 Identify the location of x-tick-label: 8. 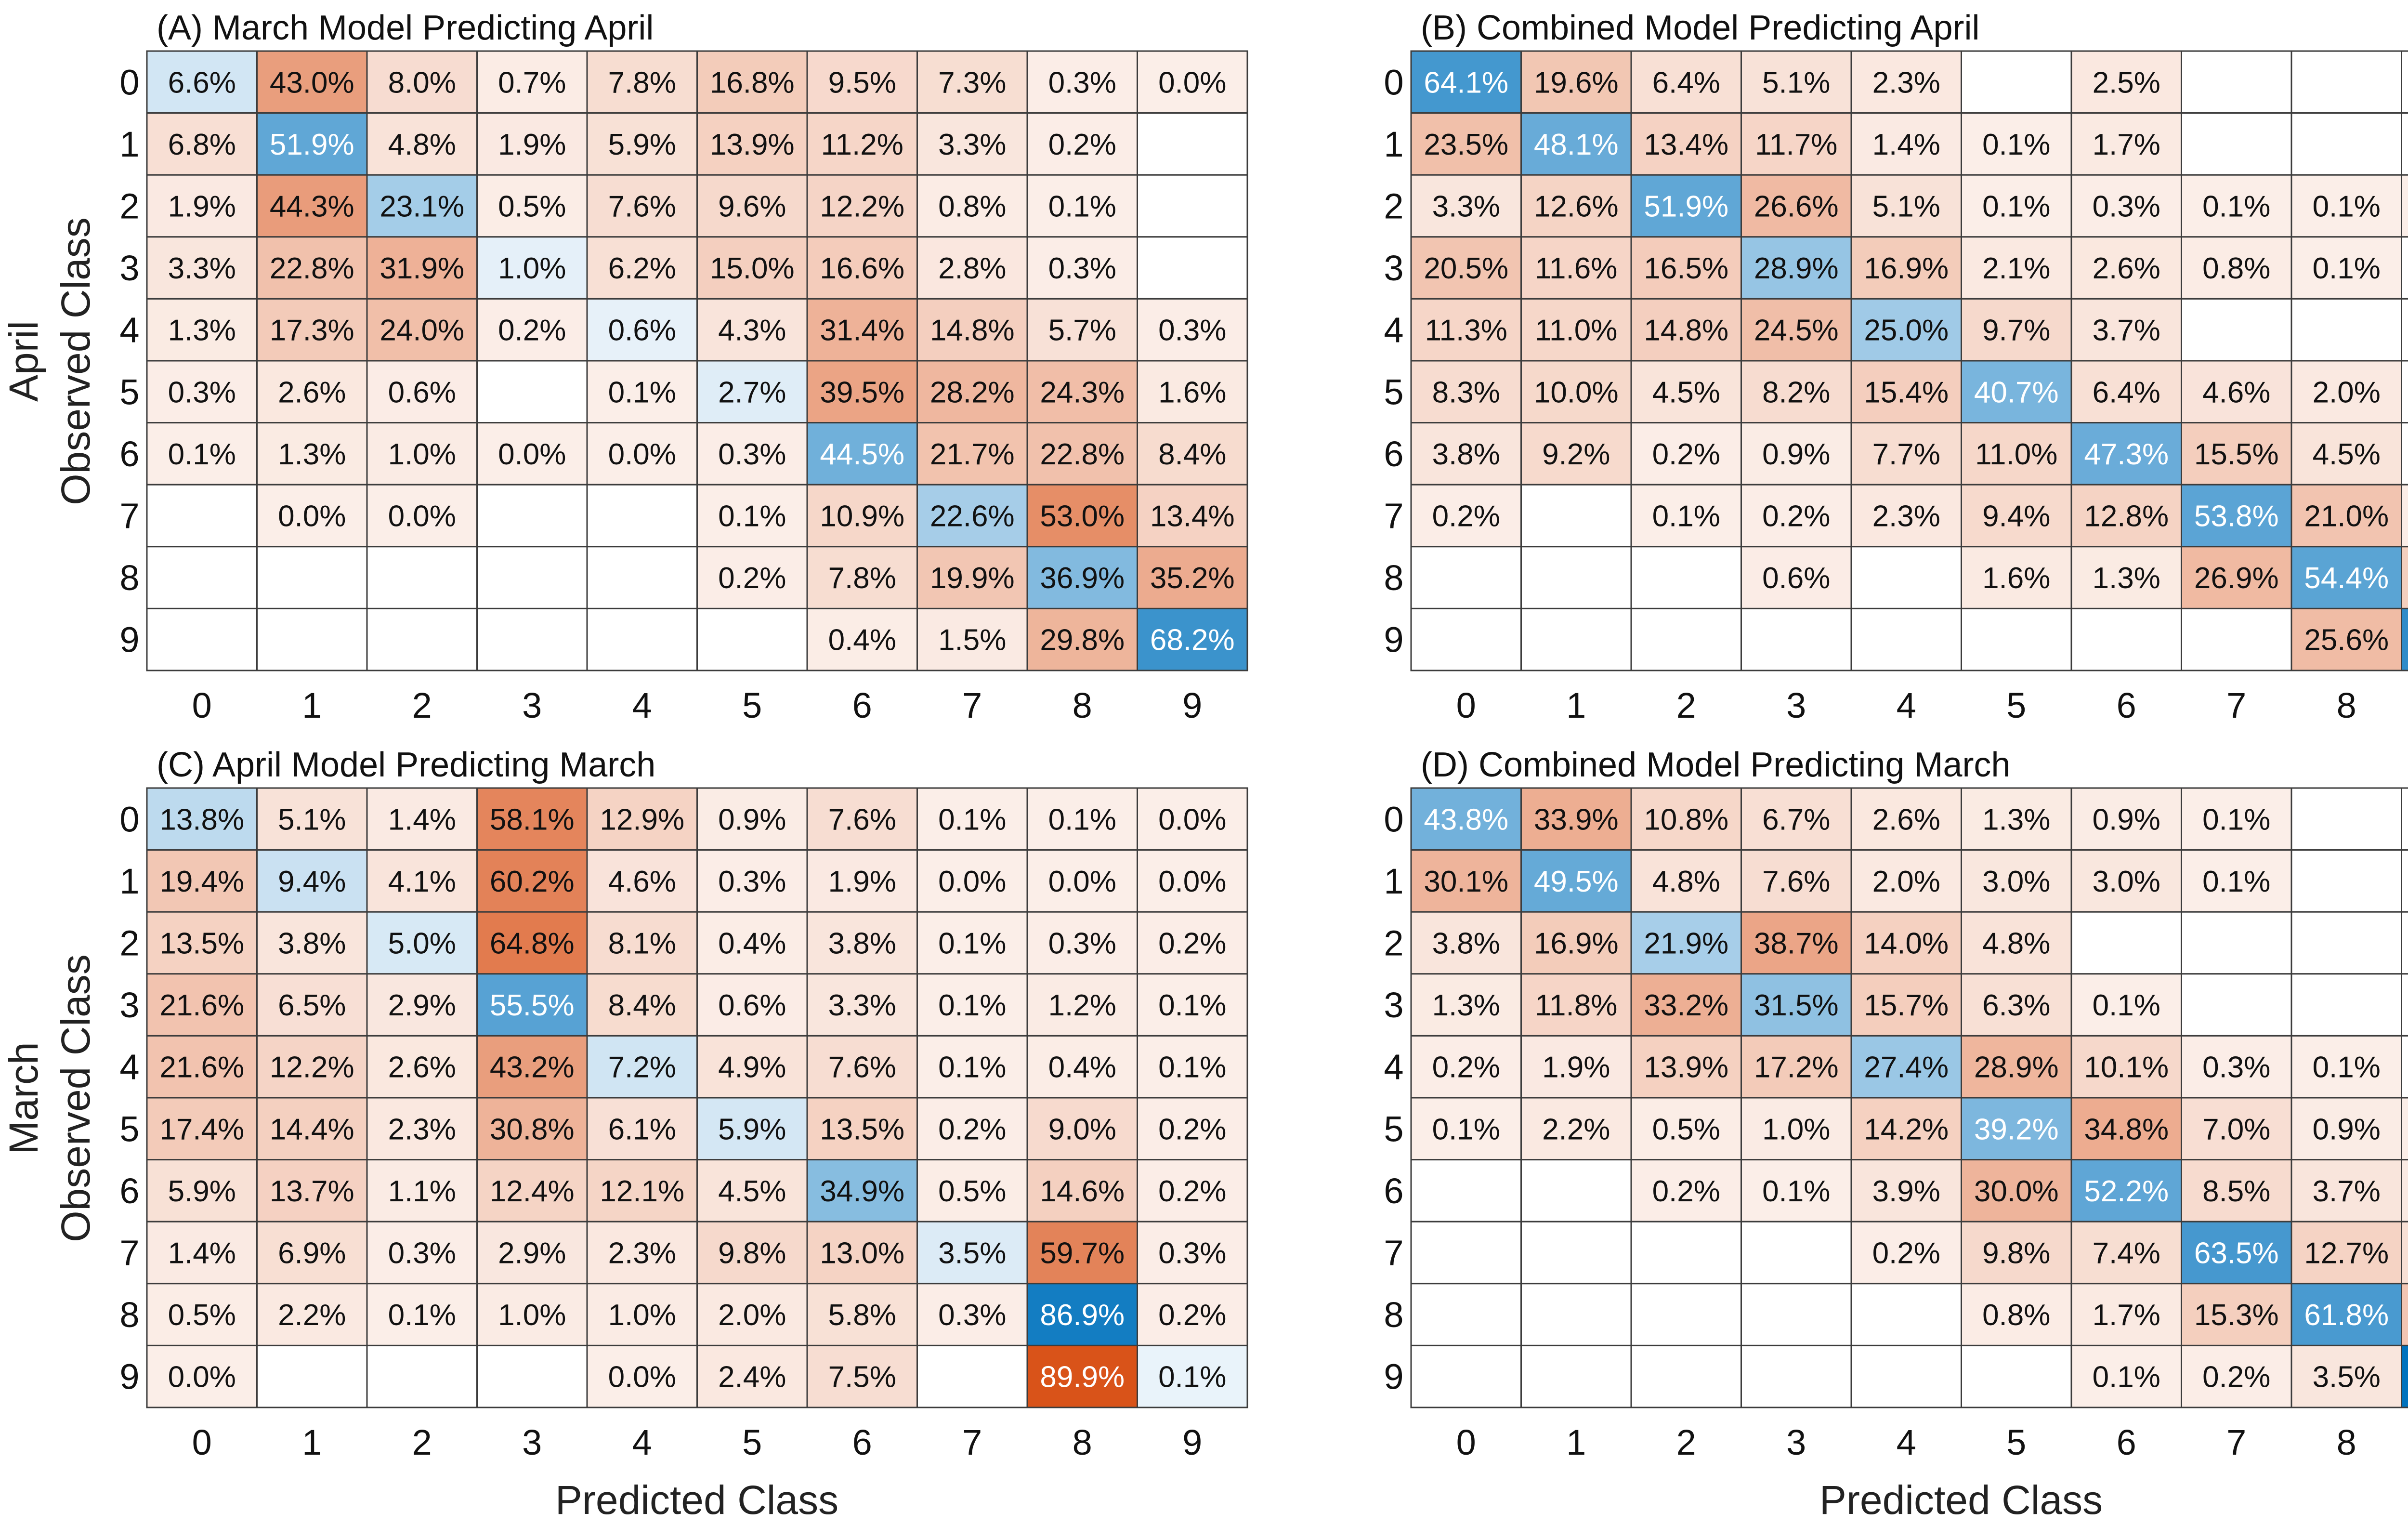
(1082, 1442).